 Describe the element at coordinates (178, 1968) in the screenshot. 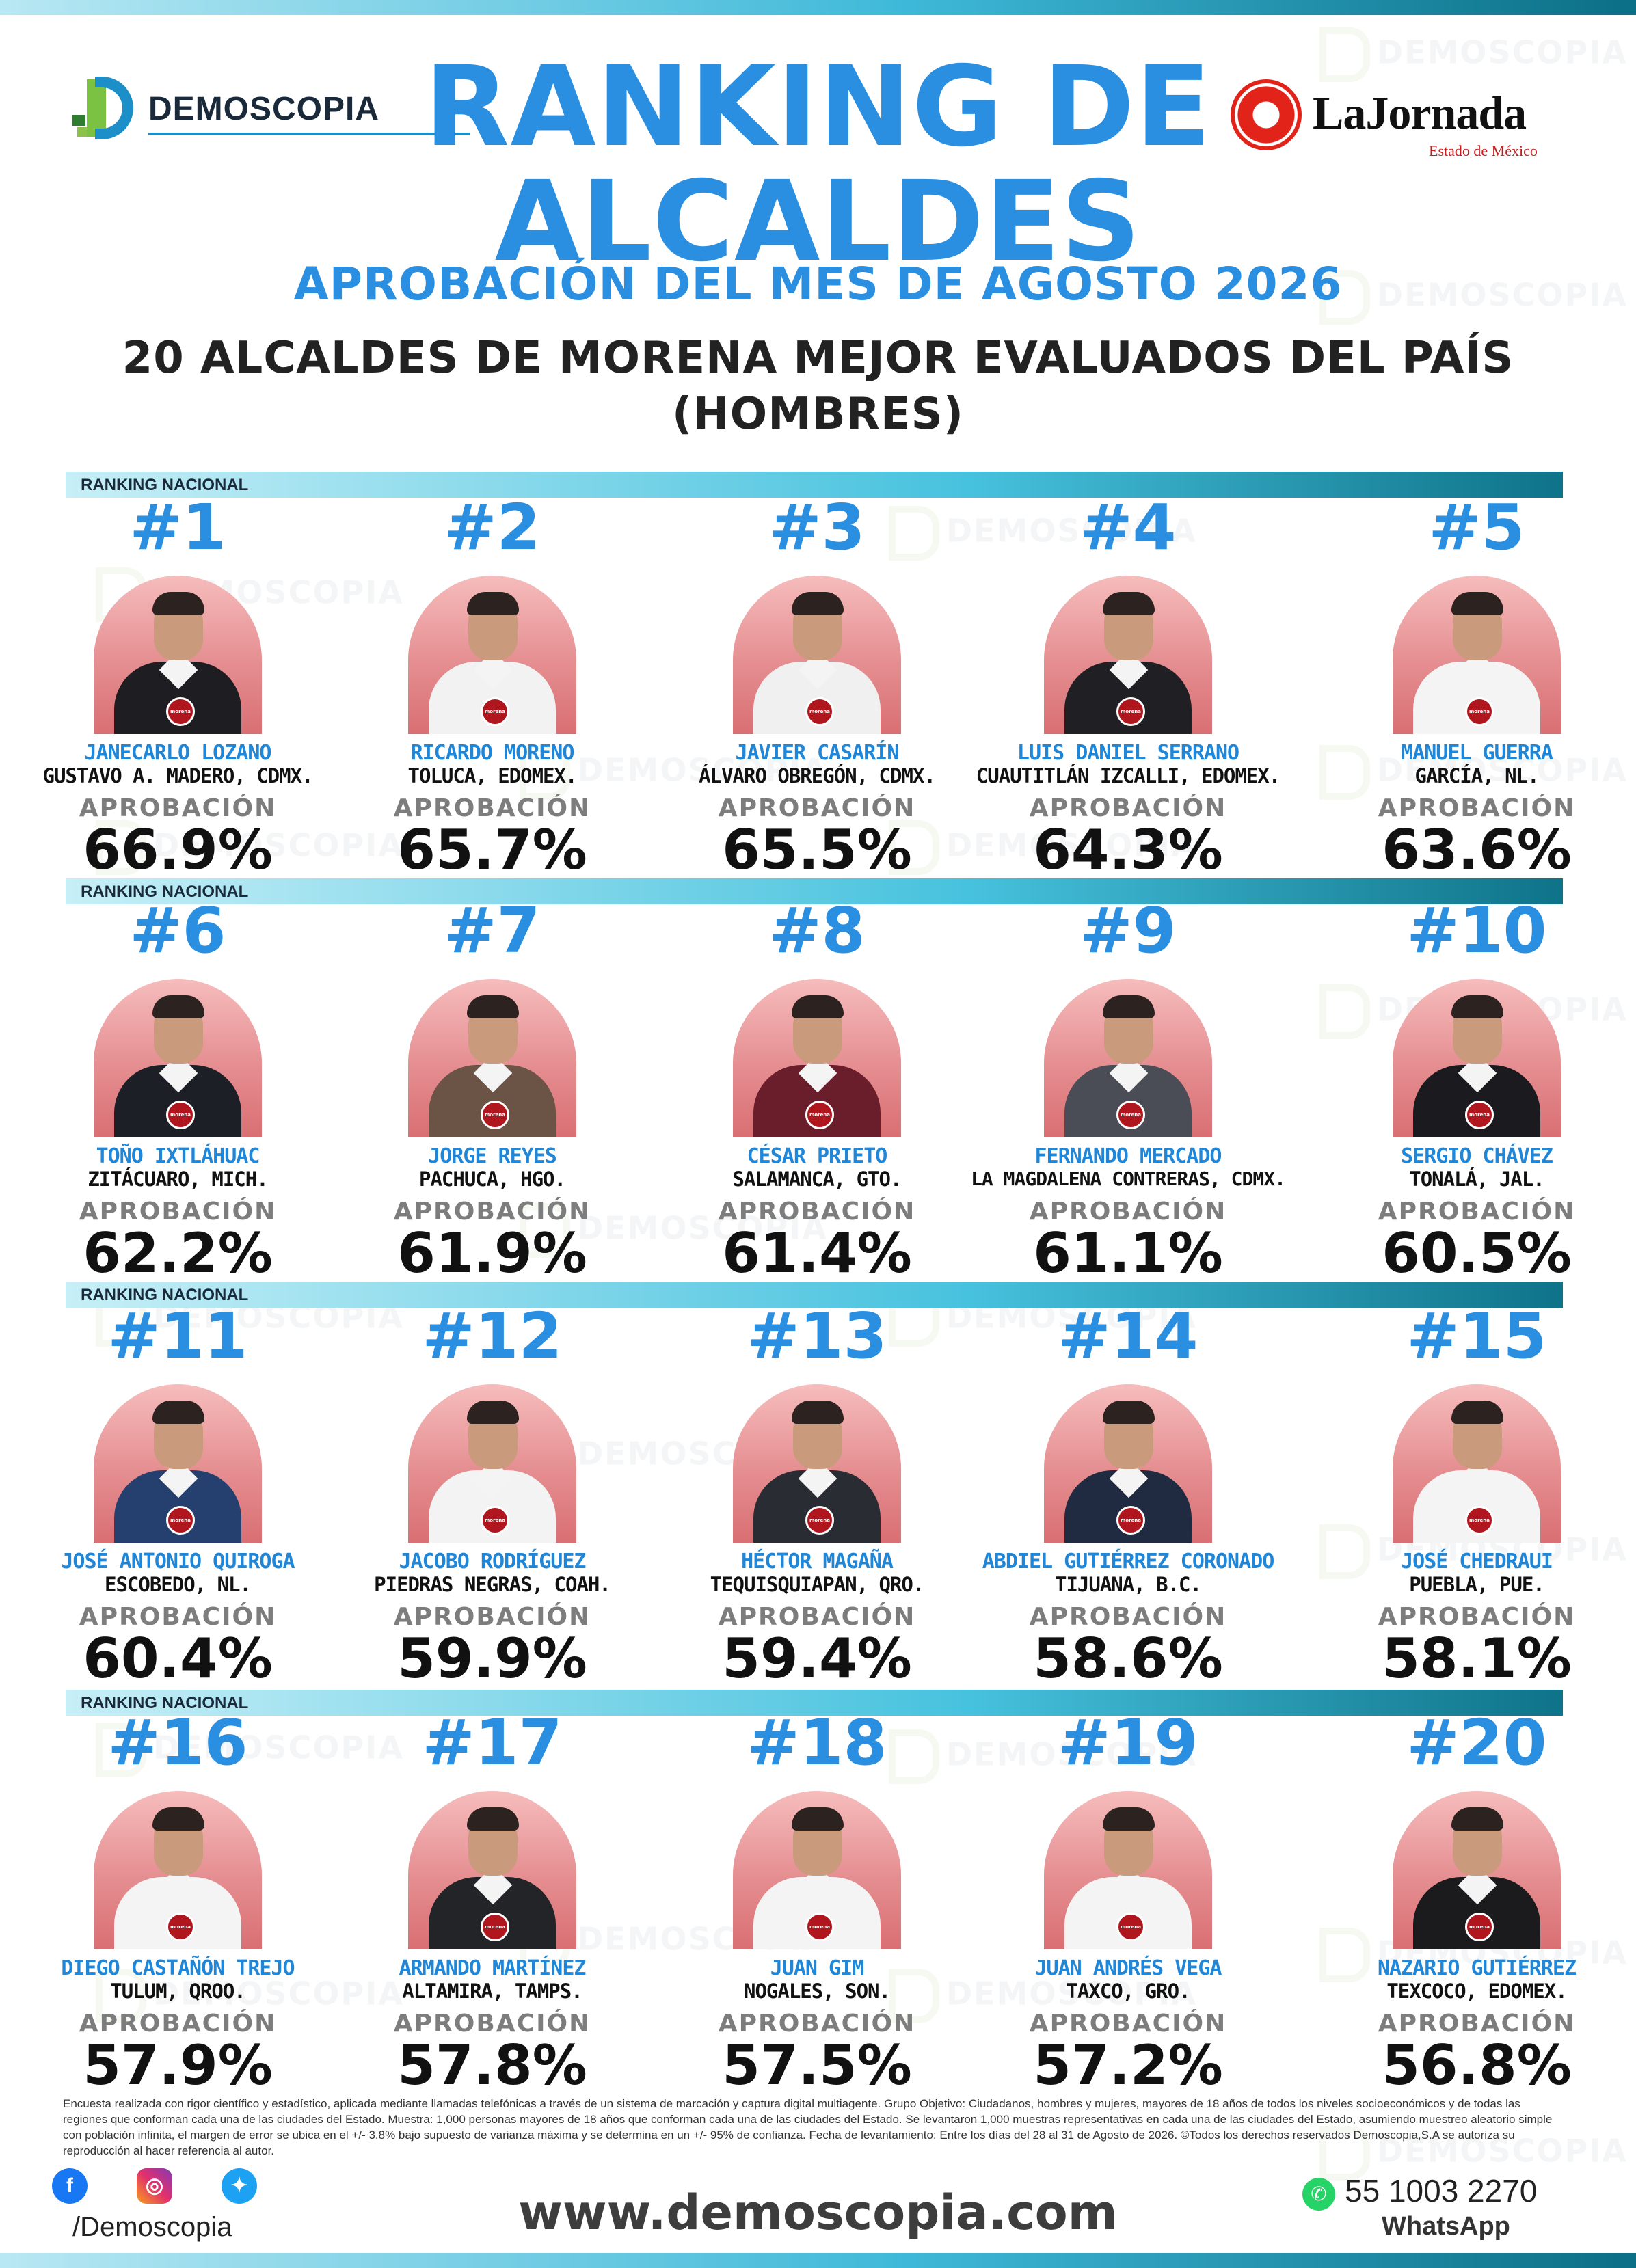

I see `alcalde-name: DIEGO CASTAÑÓN TREJO` at that location.